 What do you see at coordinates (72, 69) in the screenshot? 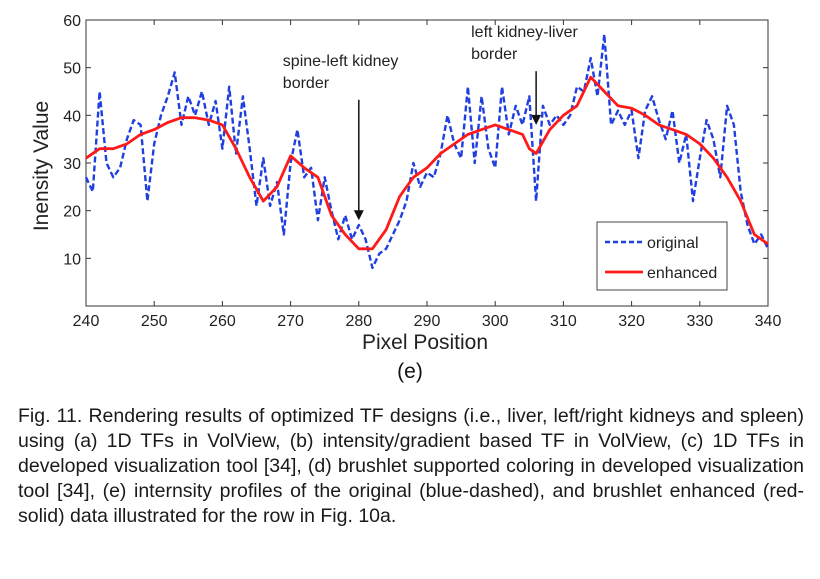
I see `y-tick-label: 50` at bounding box center [72, 69].